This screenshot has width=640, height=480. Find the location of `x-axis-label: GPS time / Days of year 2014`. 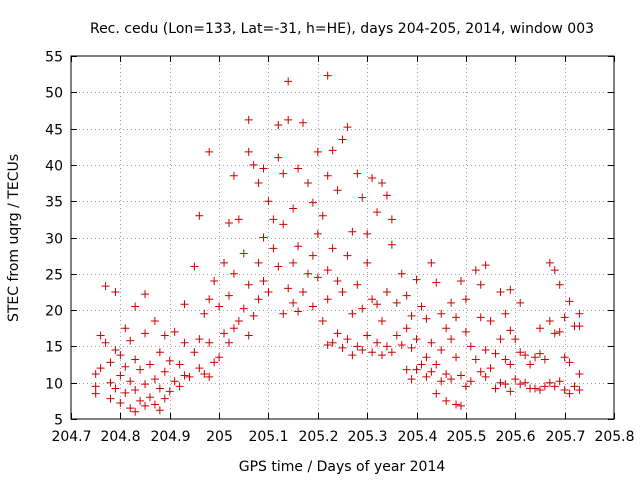

x-axis-label: GPS time / Days of year 2014 is located at coordinates (342, 467).